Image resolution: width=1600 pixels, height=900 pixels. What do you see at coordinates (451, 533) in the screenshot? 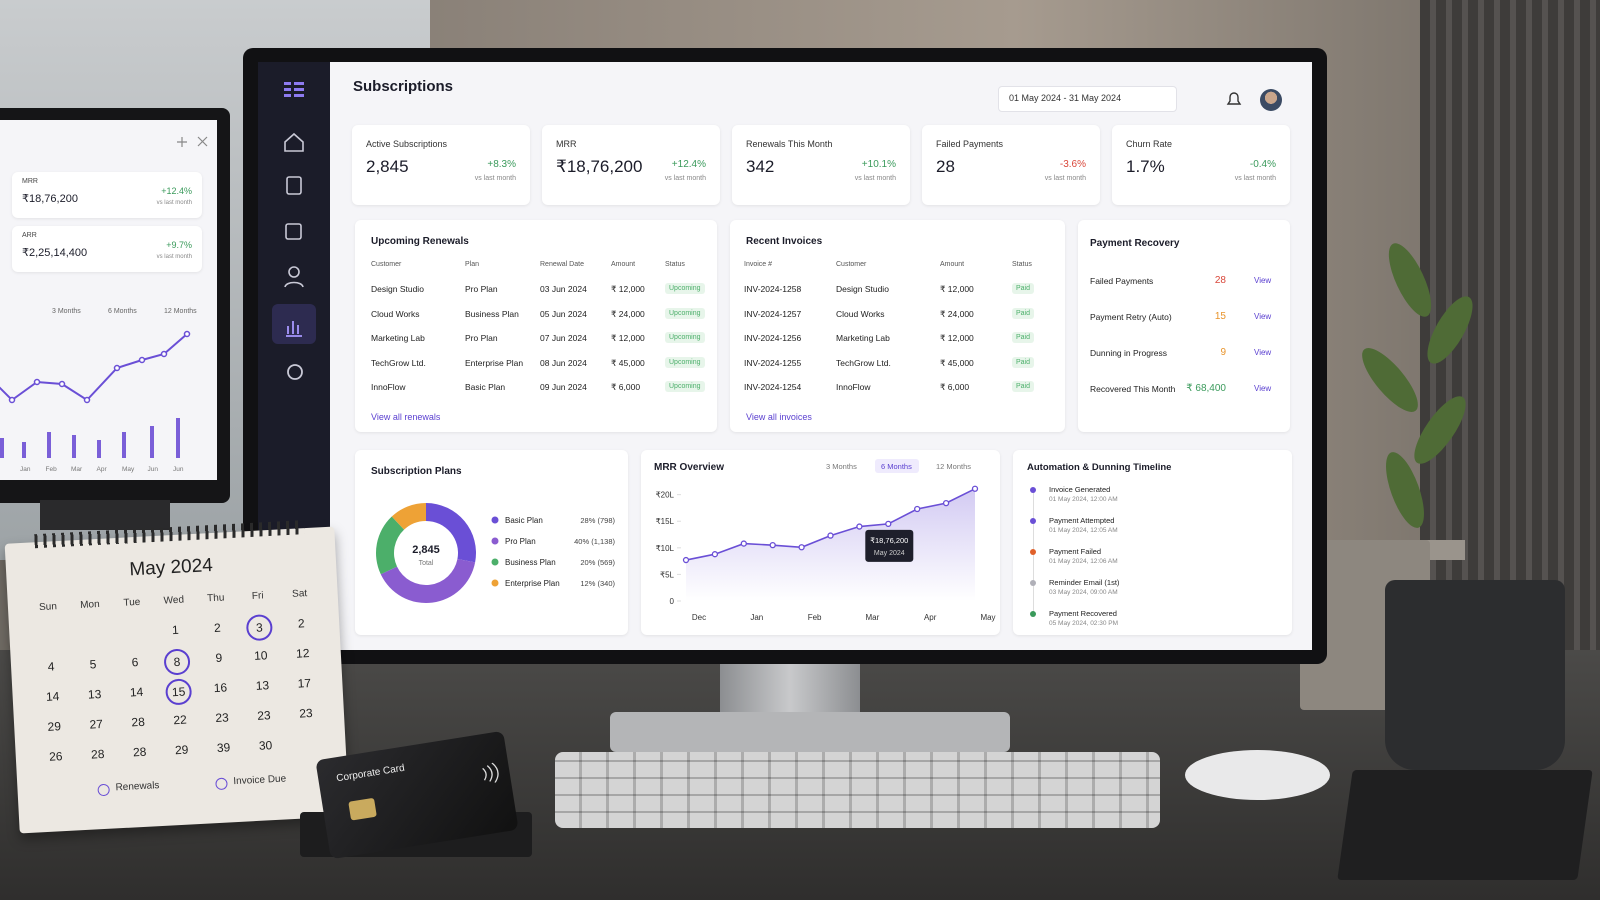
I see `donut-segment` at bounding box center [451, 533].